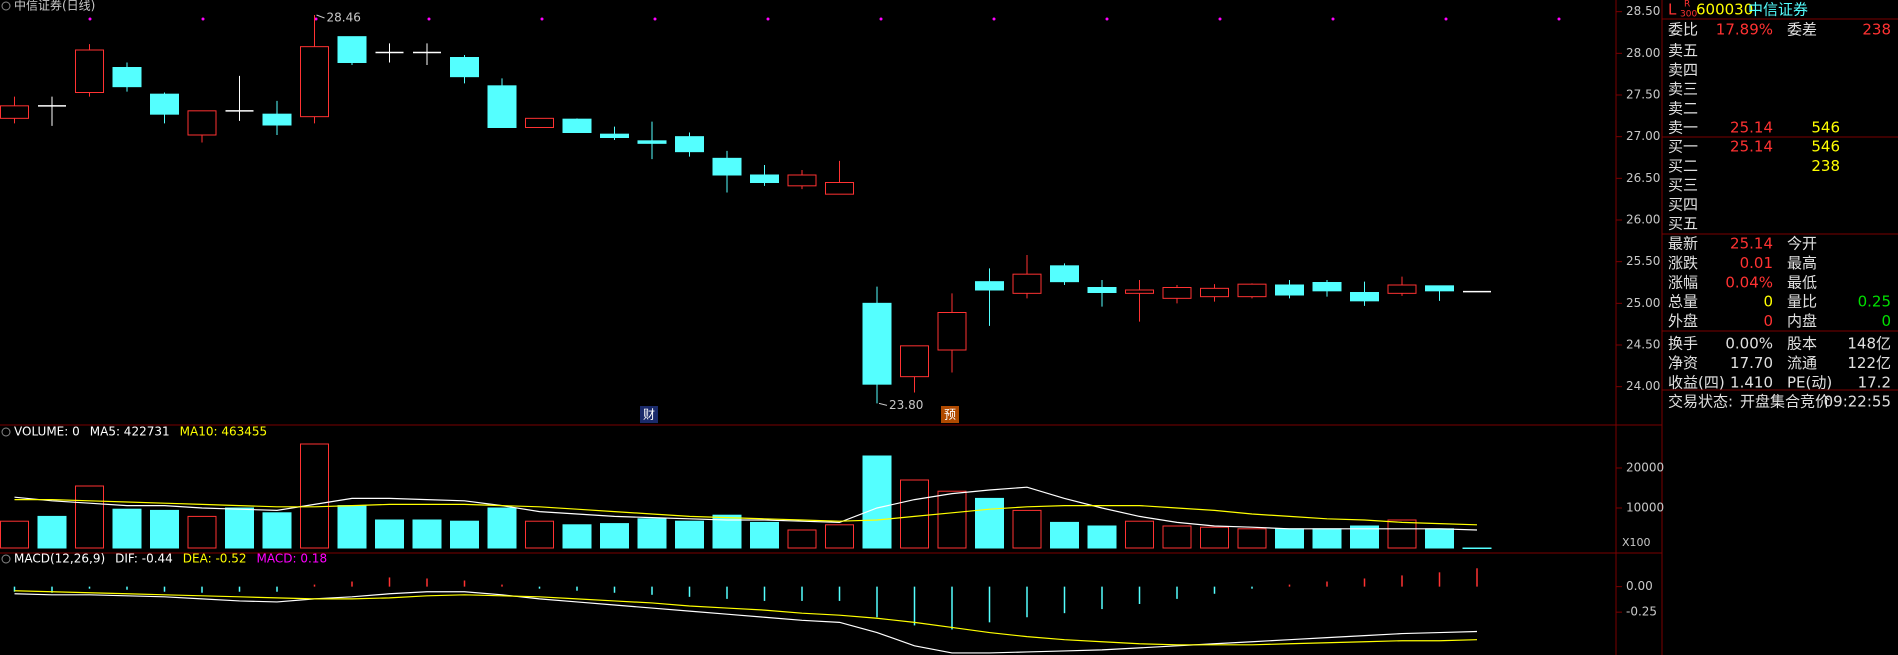 The height and width of the screenshot is (655, 1898). What do you see at coordinates (1744, 30) in the screenshot?
I see `panel-text: 17.89%` at bounding box center [1744, 30].